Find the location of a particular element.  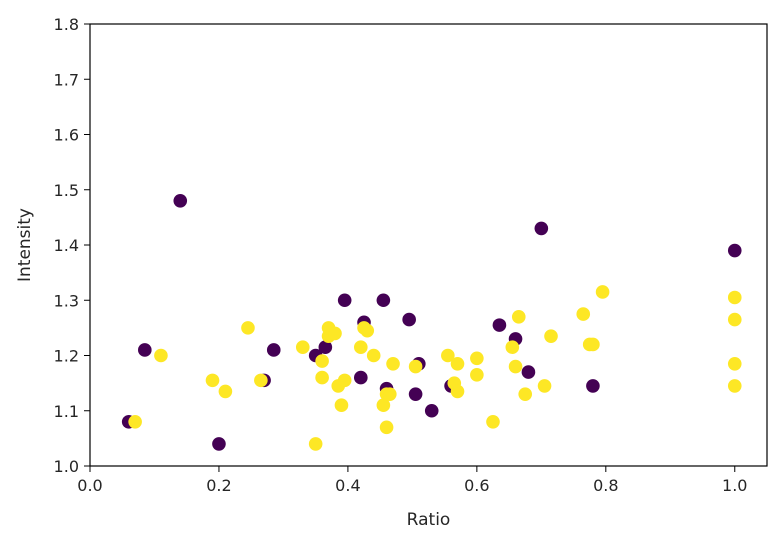

x-axis-label: Ratio is located at coordinates (429, 520).